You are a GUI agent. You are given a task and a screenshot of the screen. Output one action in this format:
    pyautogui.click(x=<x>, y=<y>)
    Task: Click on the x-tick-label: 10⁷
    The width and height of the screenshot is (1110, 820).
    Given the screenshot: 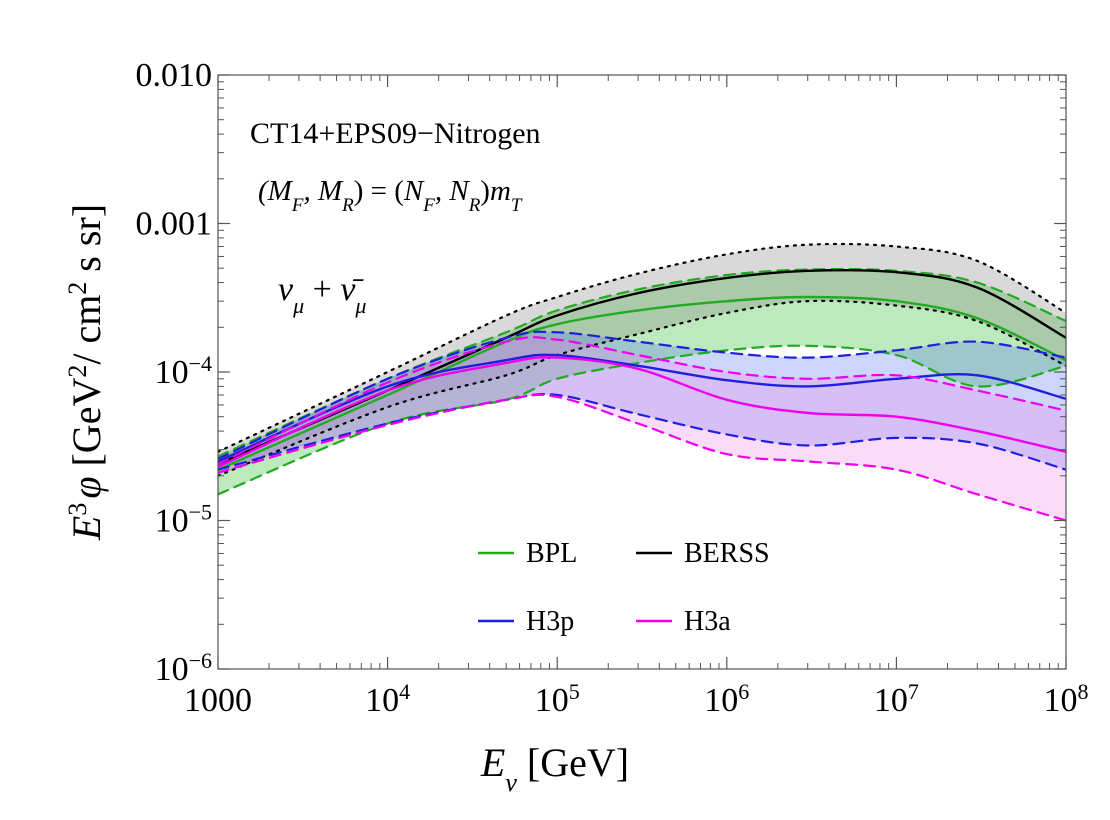 What is the action you would take?
    pyautogui.click(x=896, y=699)
    